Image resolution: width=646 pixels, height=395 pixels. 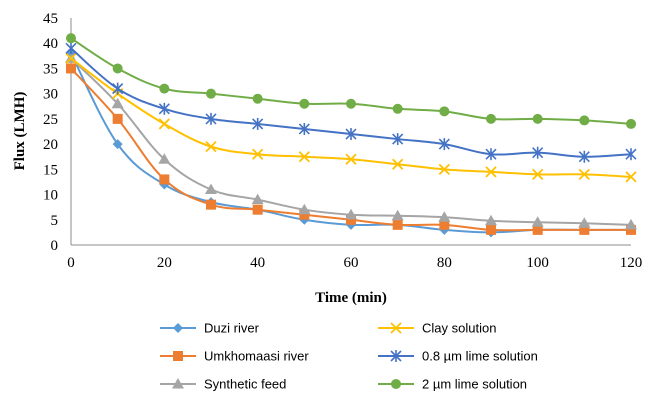 What do you see at coordinates (351, 298) in the screenshot?
I see `x-axis-title: Time (min)` at bounding box center [351, 298].